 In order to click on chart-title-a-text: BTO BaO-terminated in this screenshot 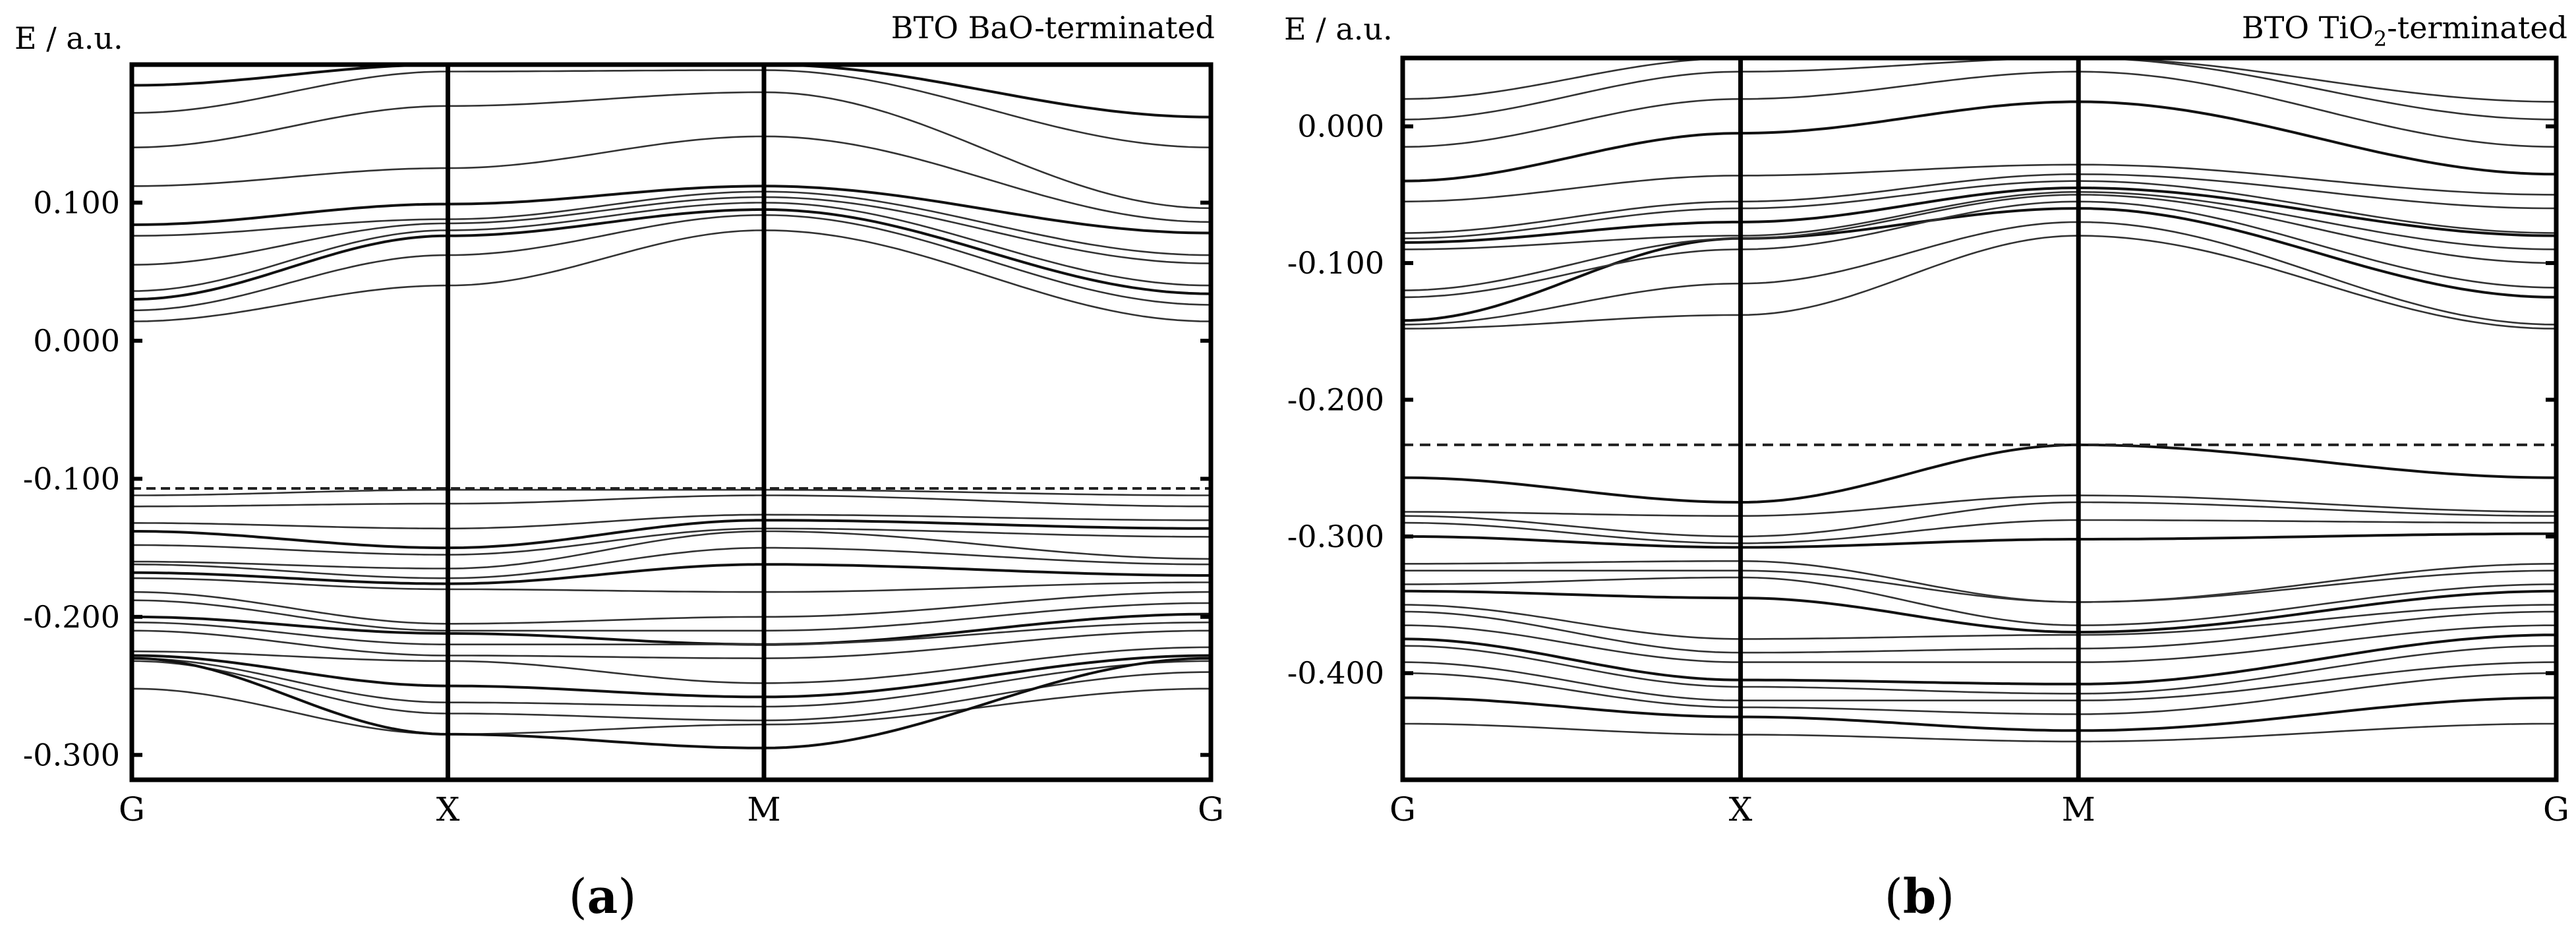, I will do `click(1053, 27)`.